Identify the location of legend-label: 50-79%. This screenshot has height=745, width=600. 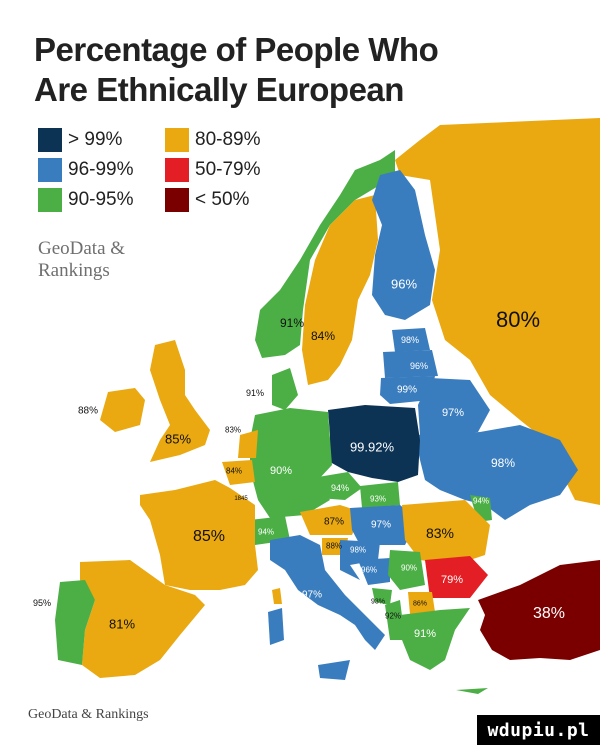
(228, 169).